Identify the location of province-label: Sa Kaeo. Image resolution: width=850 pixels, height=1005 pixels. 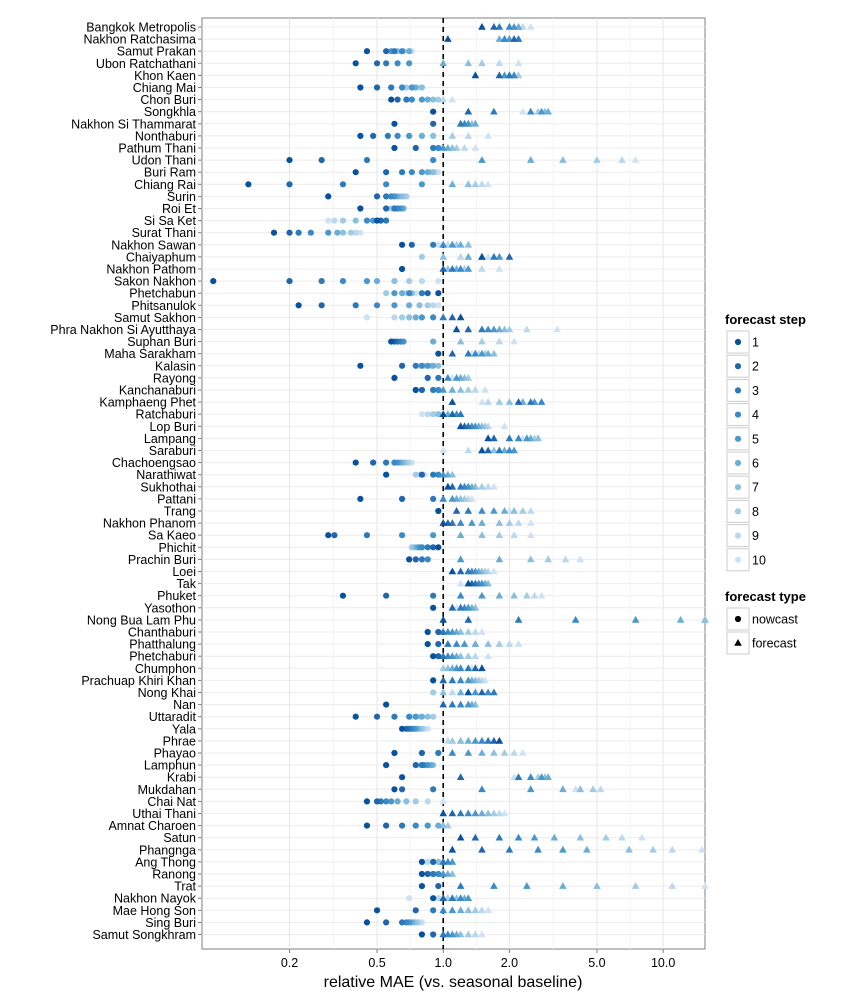
(172, 536).